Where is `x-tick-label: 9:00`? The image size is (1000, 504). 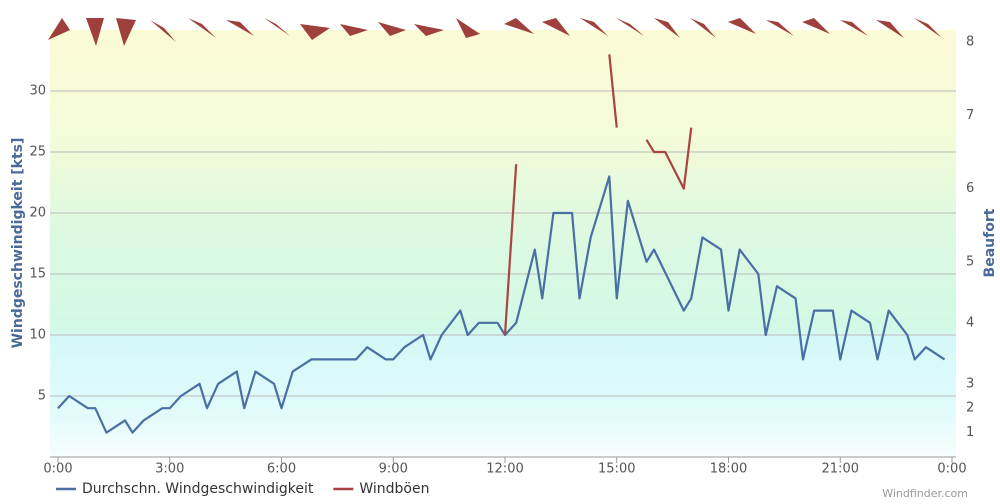
x-tick-label: 9:00 is located at coordinates (393, 469).